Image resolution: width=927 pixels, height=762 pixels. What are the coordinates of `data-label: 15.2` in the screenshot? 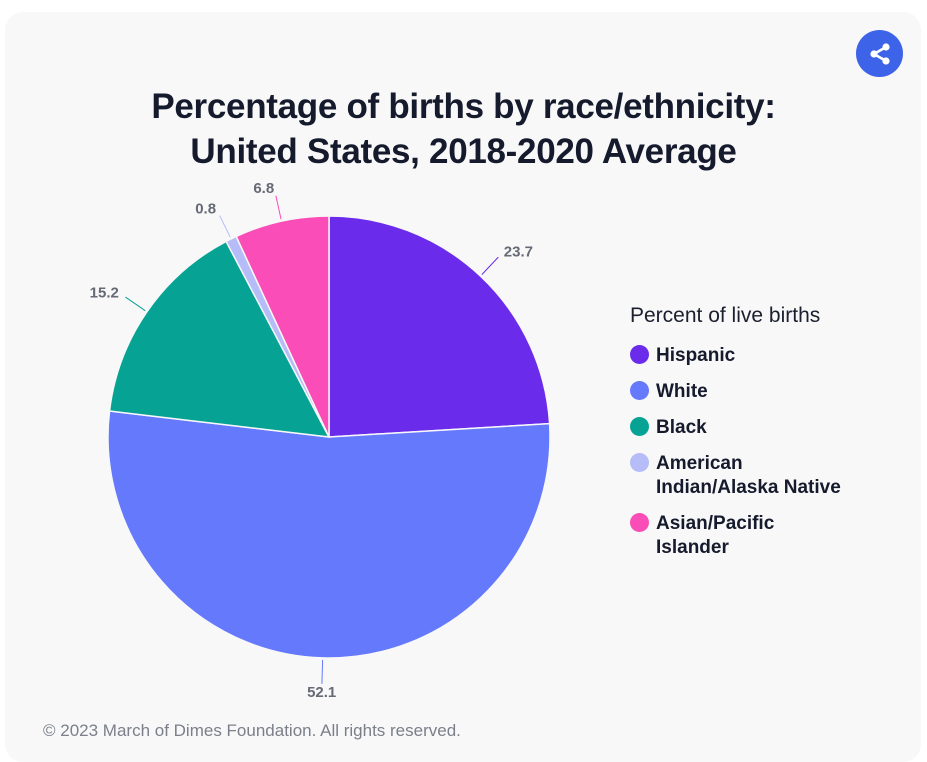 It's located at (104, 293).